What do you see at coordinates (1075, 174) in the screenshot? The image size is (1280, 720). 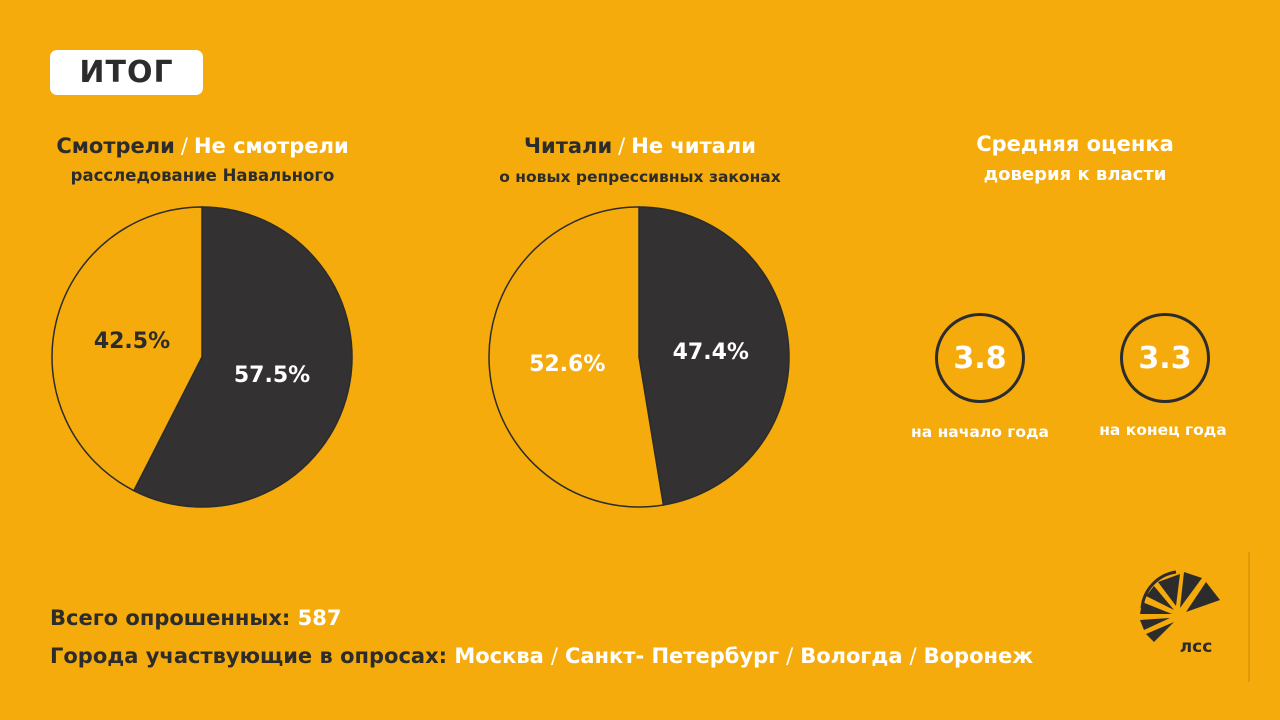 I see `trust-title-line2: доверия к власти` at bounding box center [1075, 174].